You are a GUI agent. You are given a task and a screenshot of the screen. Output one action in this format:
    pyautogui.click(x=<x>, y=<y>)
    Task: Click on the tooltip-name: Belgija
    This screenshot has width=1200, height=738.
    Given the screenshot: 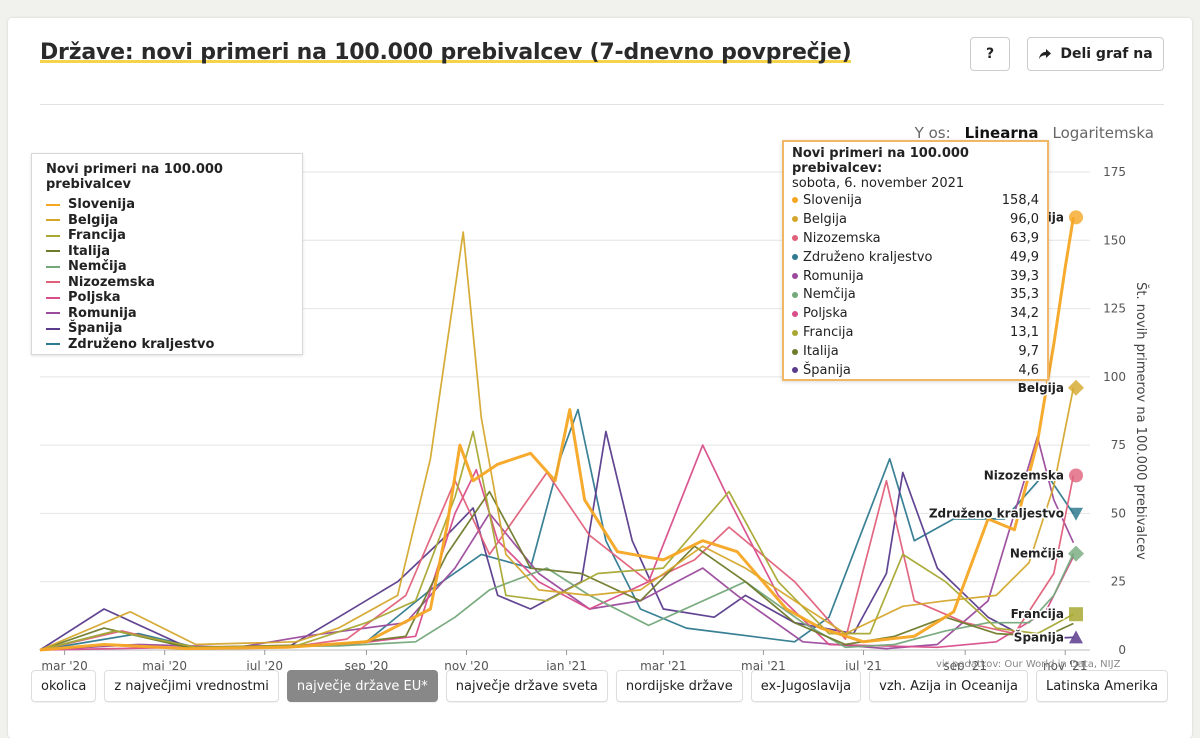 What is the action you would take?
    pyautogui.click(x=825, y=219)
    